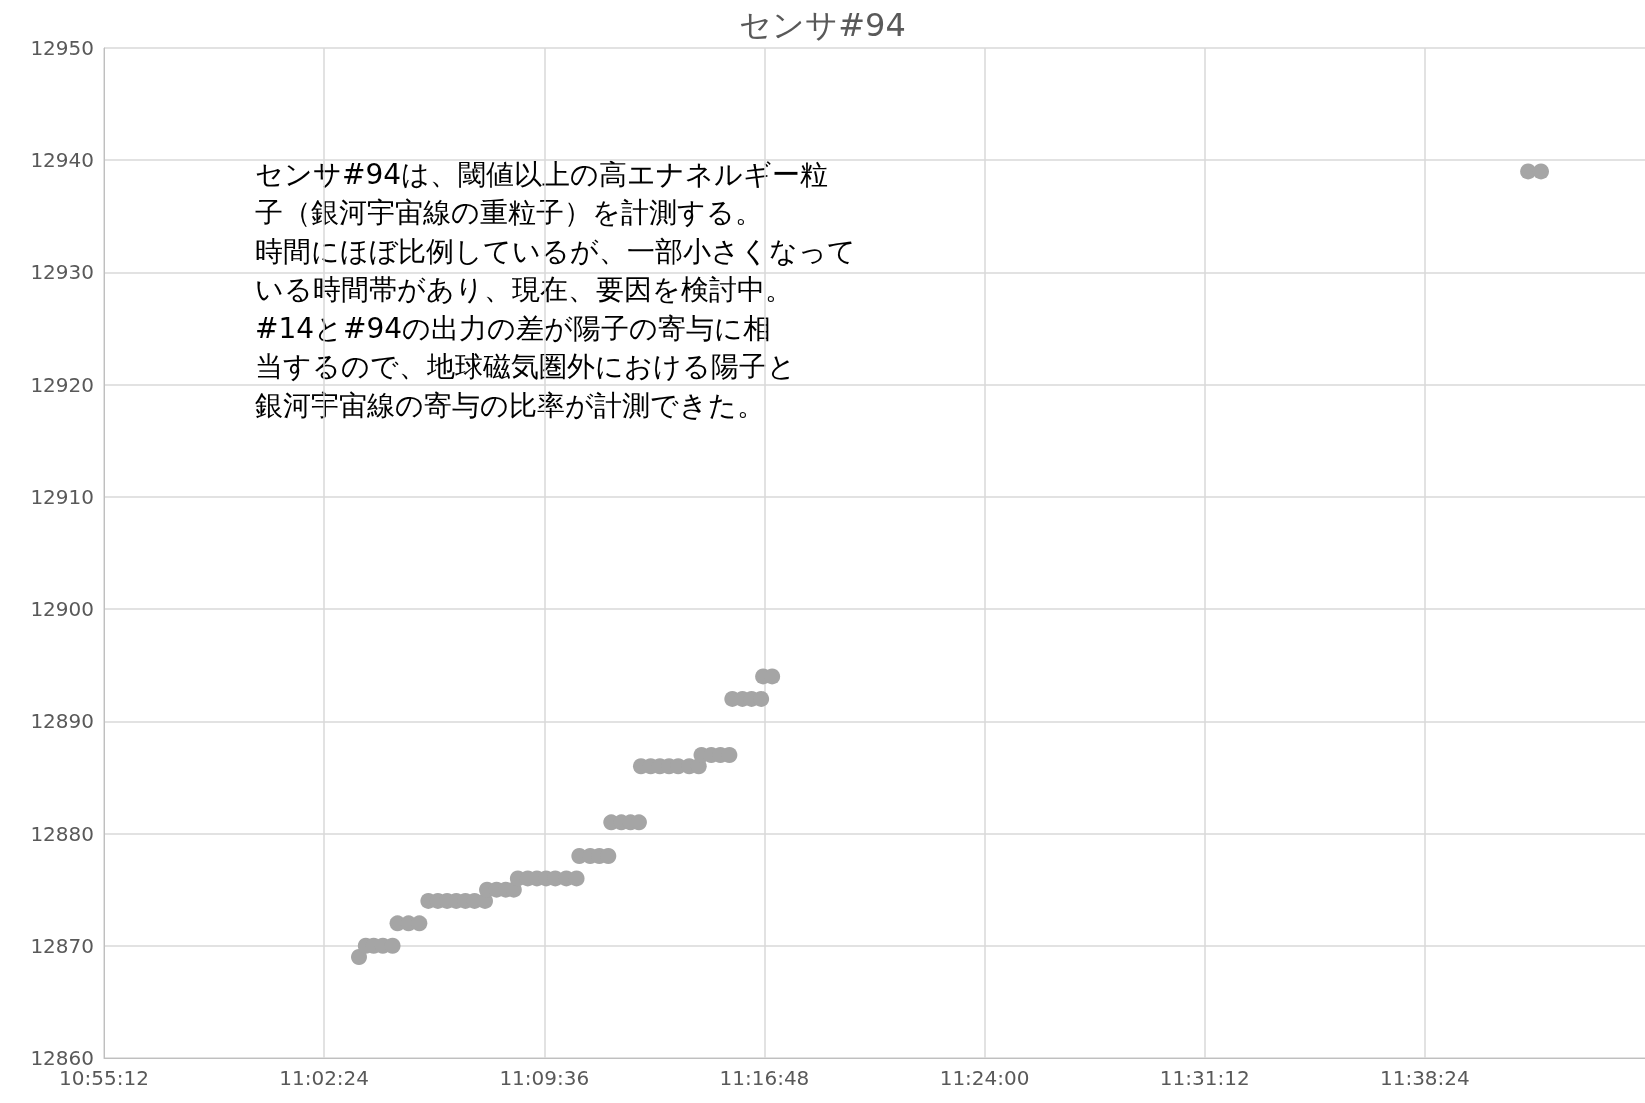  I want to click on y-tick-label: 12890, so click(62, 721).